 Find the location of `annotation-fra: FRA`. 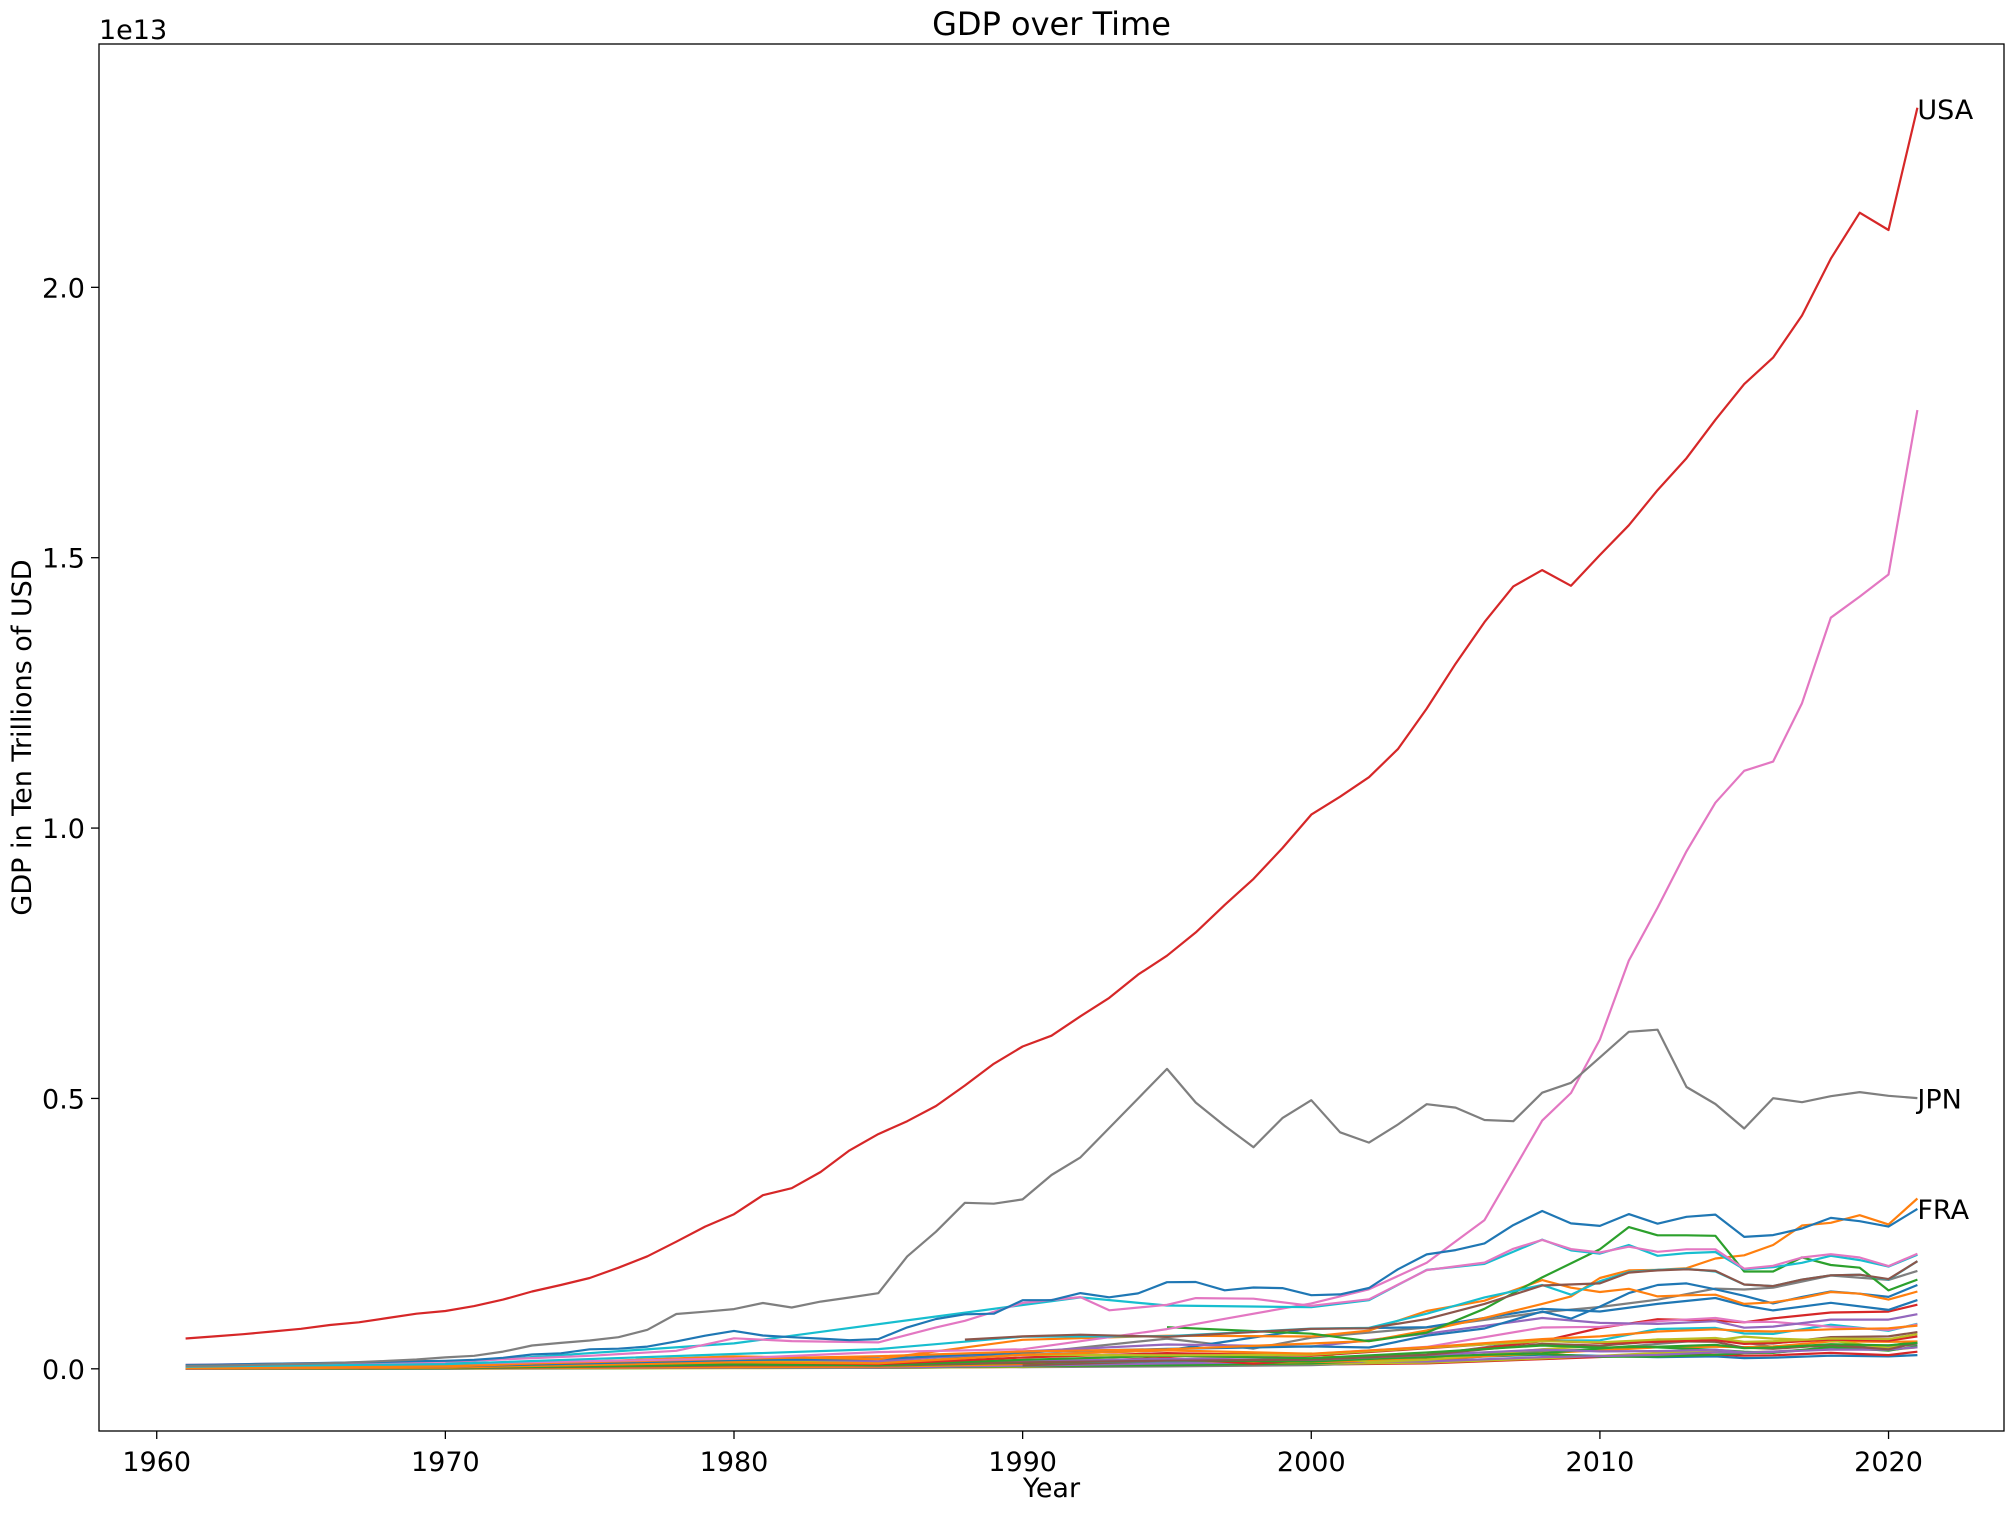

annotation-fra: FRA is located at coordinates (1943, 1210).